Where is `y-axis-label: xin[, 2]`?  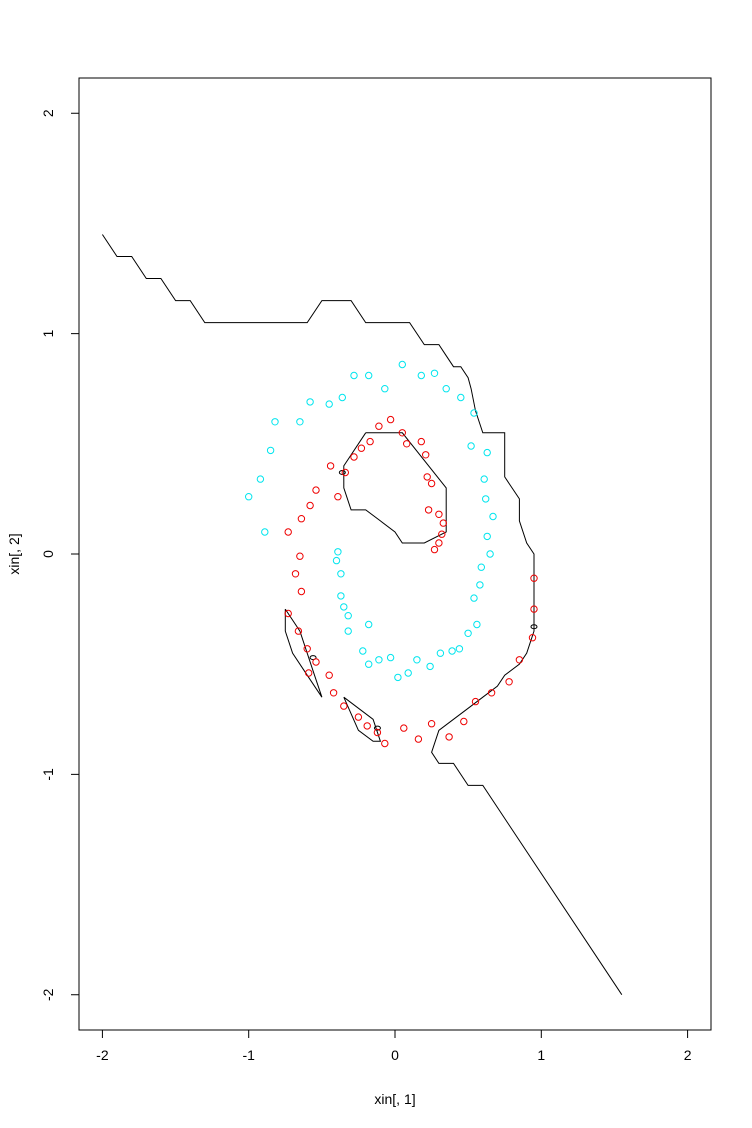
y-axis-label: xin[, 2] is located at coordinates (14, 553).